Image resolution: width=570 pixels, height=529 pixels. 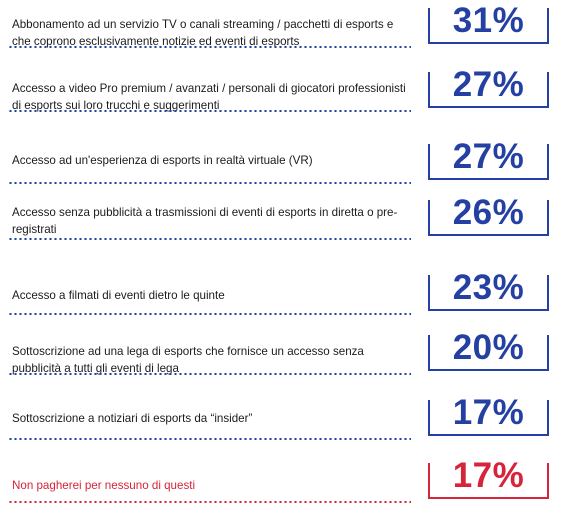 I want to click on data-label: 23%, so click(x=488, y=287).